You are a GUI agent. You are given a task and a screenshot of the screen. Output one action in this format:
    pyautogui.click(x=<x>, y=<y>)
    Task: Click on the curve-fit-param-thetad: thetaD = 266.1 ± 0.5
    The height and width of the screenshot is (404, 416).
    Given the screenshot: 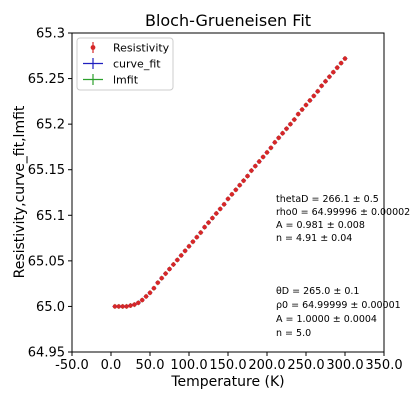 What is the action you would take?
    pyautogui.click(x=327, y=199)
    